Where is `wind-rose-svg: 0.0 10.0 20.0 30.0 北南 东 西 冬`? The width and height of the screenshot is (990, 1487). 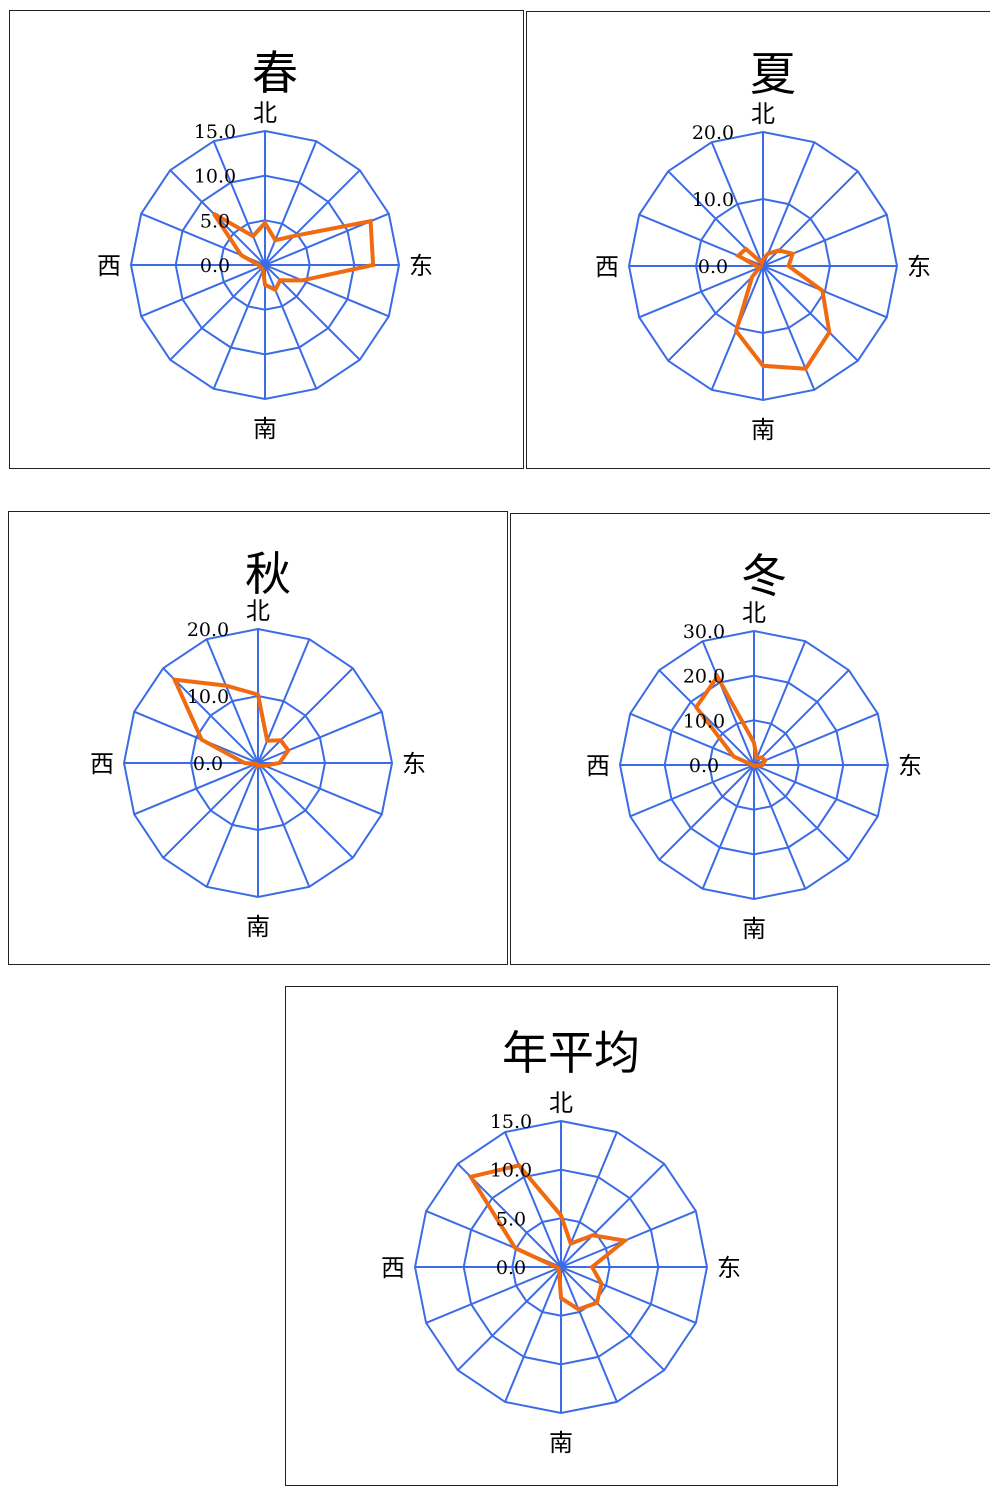 wind-rose-svg: 0.0 10.0 20.0 30.0 北南 东 西 冬 is located at coordinates (754, 746).